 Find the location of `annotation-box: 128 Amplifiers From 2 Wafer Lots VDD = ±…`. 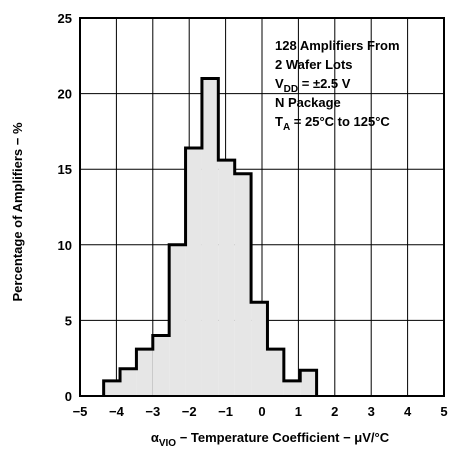

annotation-box: 128 Amplifiers From 2 Wafer Lots VDD = ±… is located at coordinates (337, 85).